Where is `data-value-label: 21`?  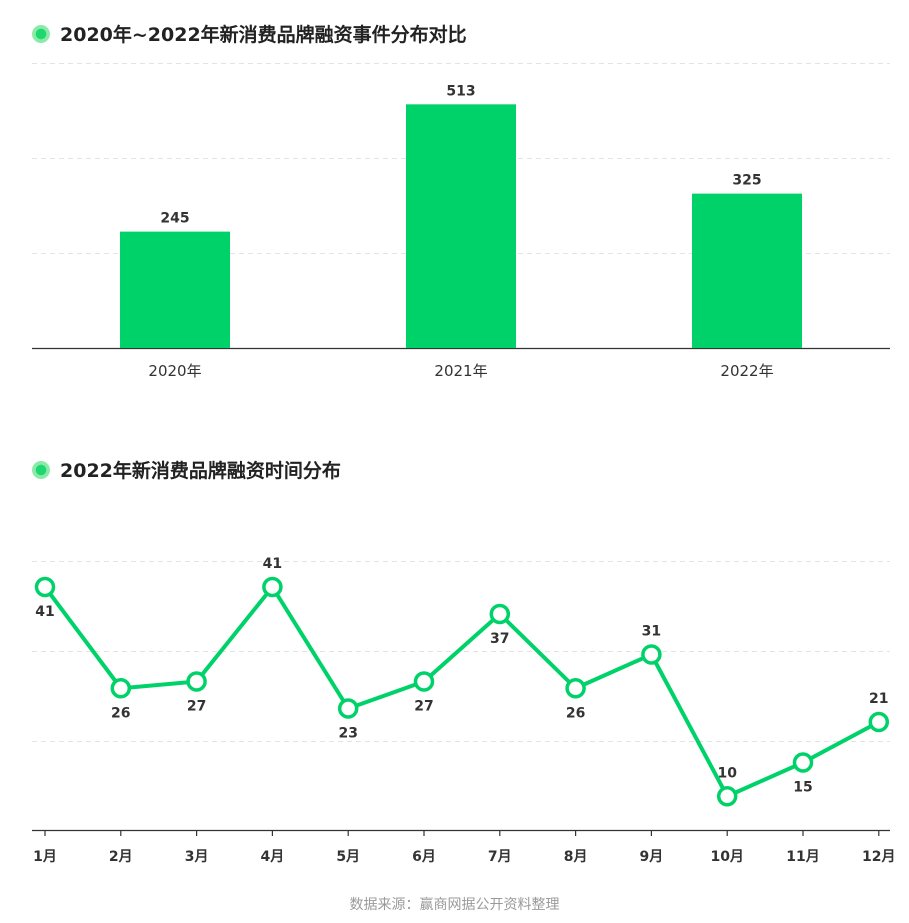 data-value-label: 21 is located at coordinates (878, 699).